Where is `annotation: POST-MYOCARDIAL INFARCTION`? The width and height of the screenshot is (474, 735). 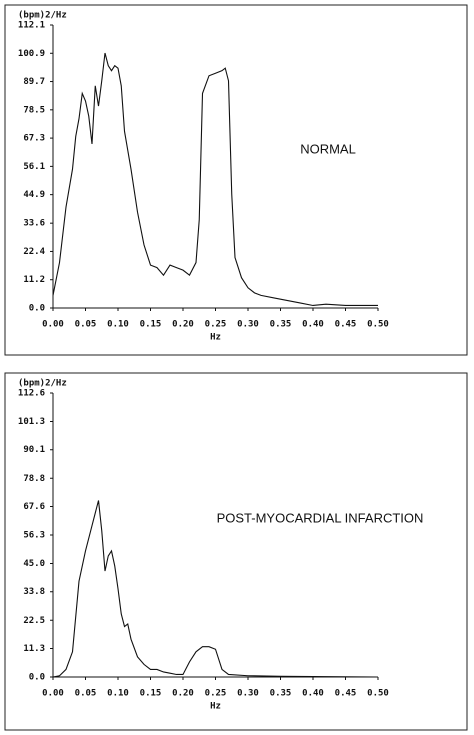 annotation: POST-MYOCARDIAL INFARCTION is located at coordinates (320, 517).